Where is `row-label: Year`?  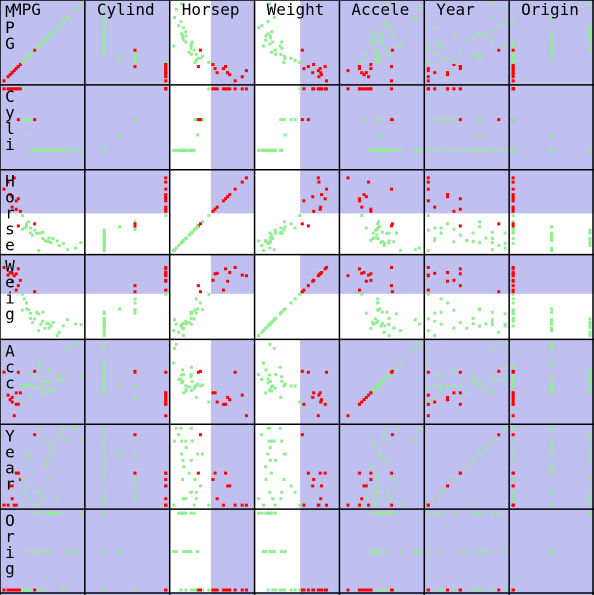 row-label: Year is located at coordinates (10, 458).